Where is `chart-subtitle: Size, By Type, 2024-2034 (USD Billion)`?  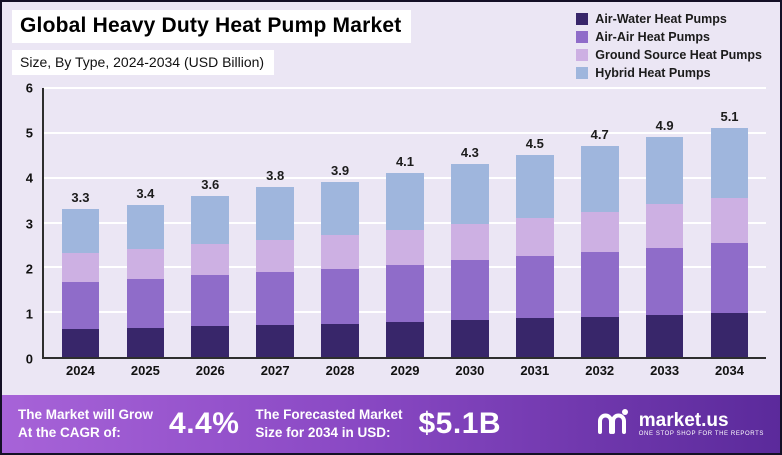
chart-subtitle: Size, By Type, 2024-2034 (USD Billion) is located at coordinates (143, 62).